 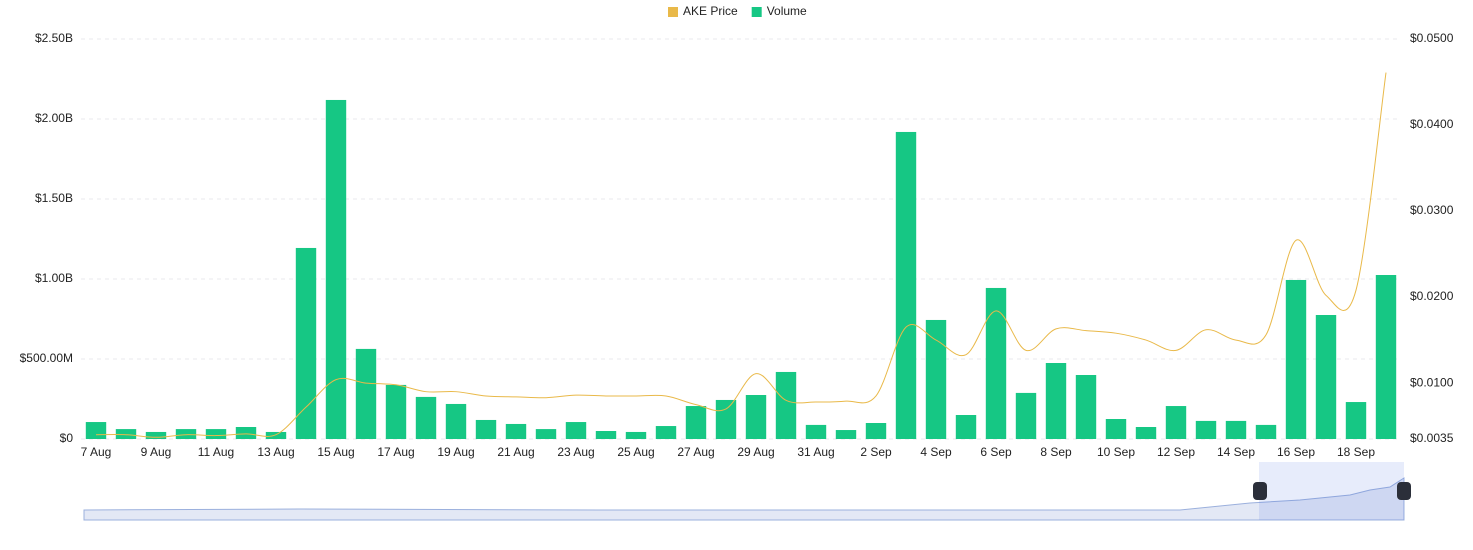 I want to click on navigator, so click(x=747, y=491).